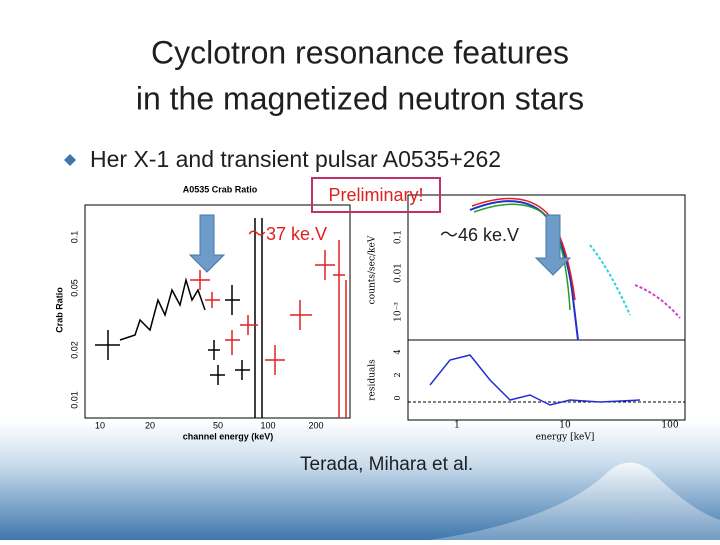 The height and width of the screenshot is (545, 720). Describe the element at coordinates (575, 501) in the screenshot. I see `mountain` at that location.